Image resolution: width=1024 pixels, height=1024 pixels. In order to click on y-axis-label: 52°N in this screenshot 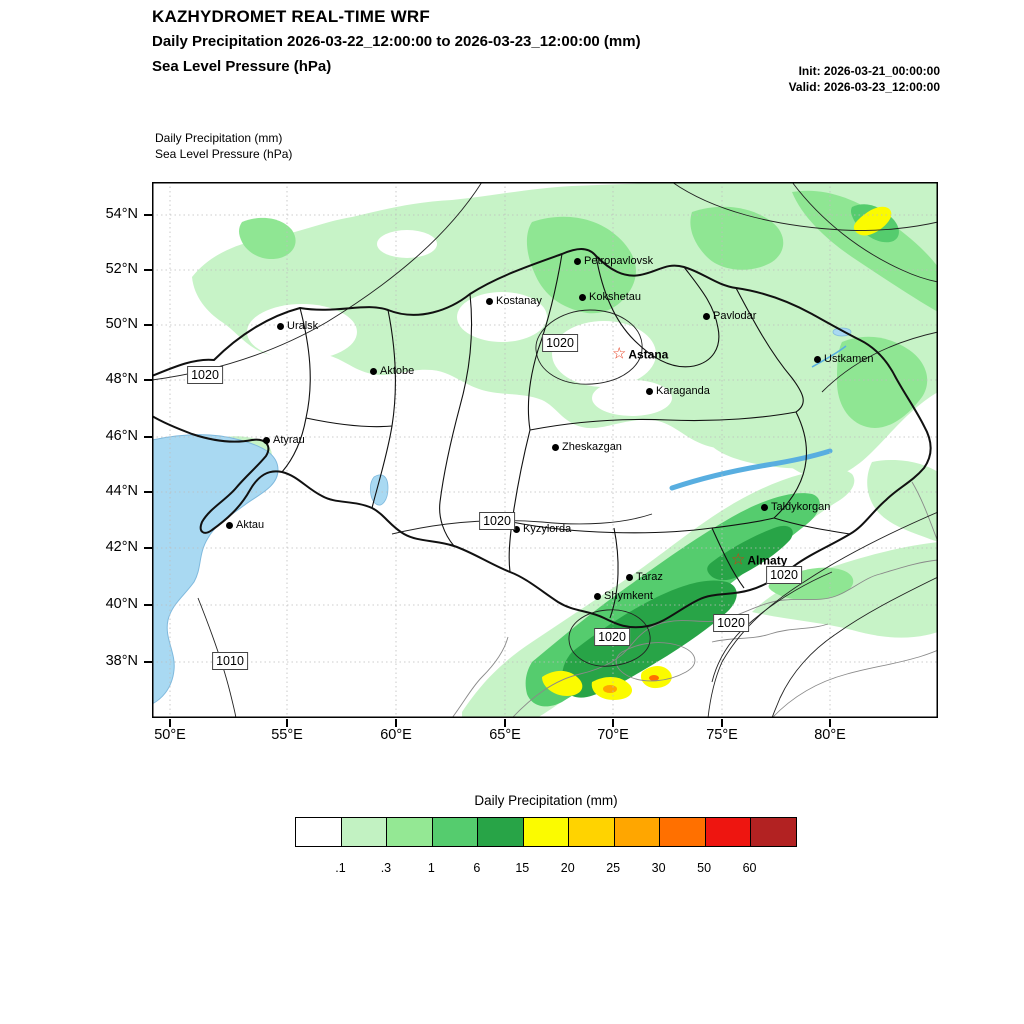, I will do `click(121, 269)`.